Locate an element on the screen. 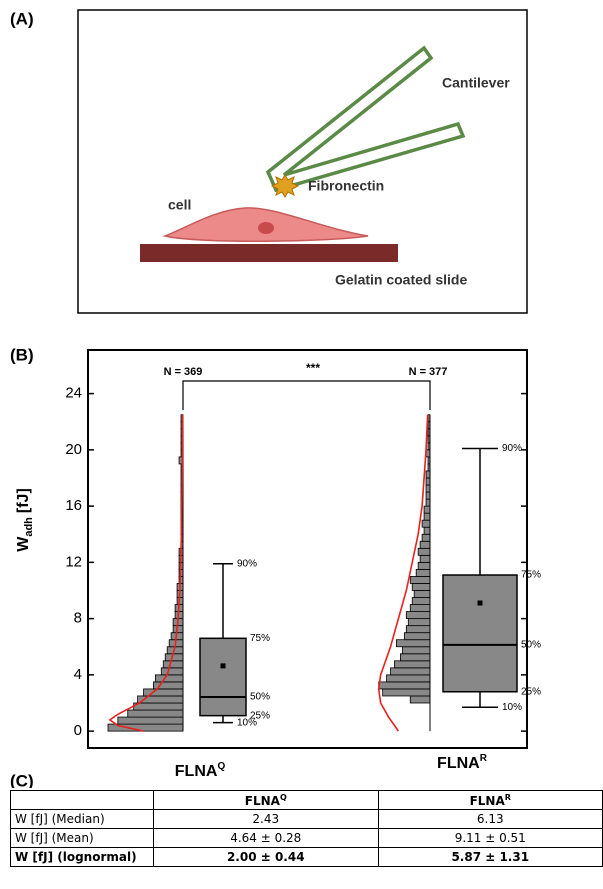  y-tick-label: 16 is located at coordinates (73, 505).